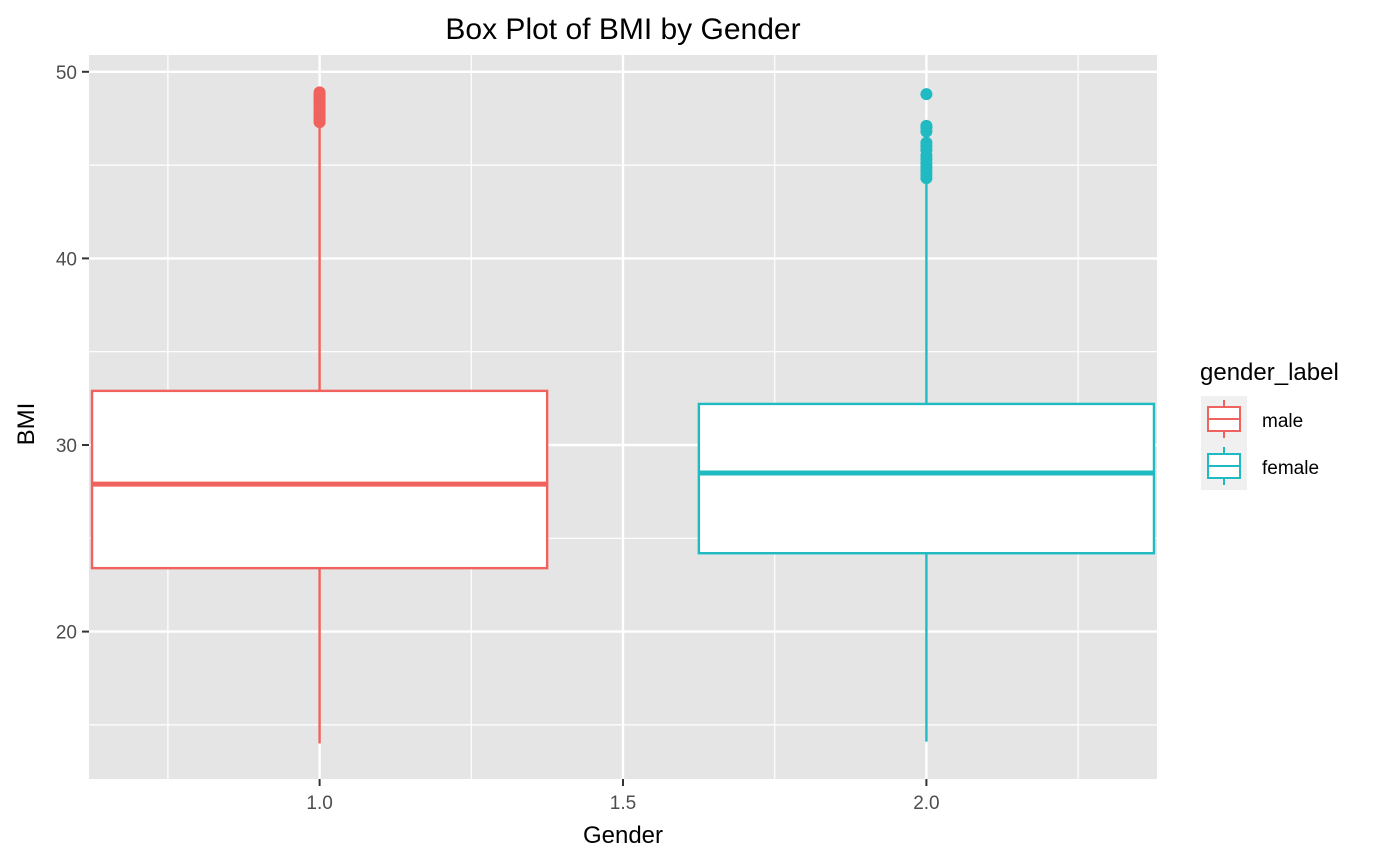 Image resolution: width=1400 pixels, height=865 pixels. Describe the element at coordinates (26, 424) in the screenshot. I see `y-axis-label: BMI` at that location.